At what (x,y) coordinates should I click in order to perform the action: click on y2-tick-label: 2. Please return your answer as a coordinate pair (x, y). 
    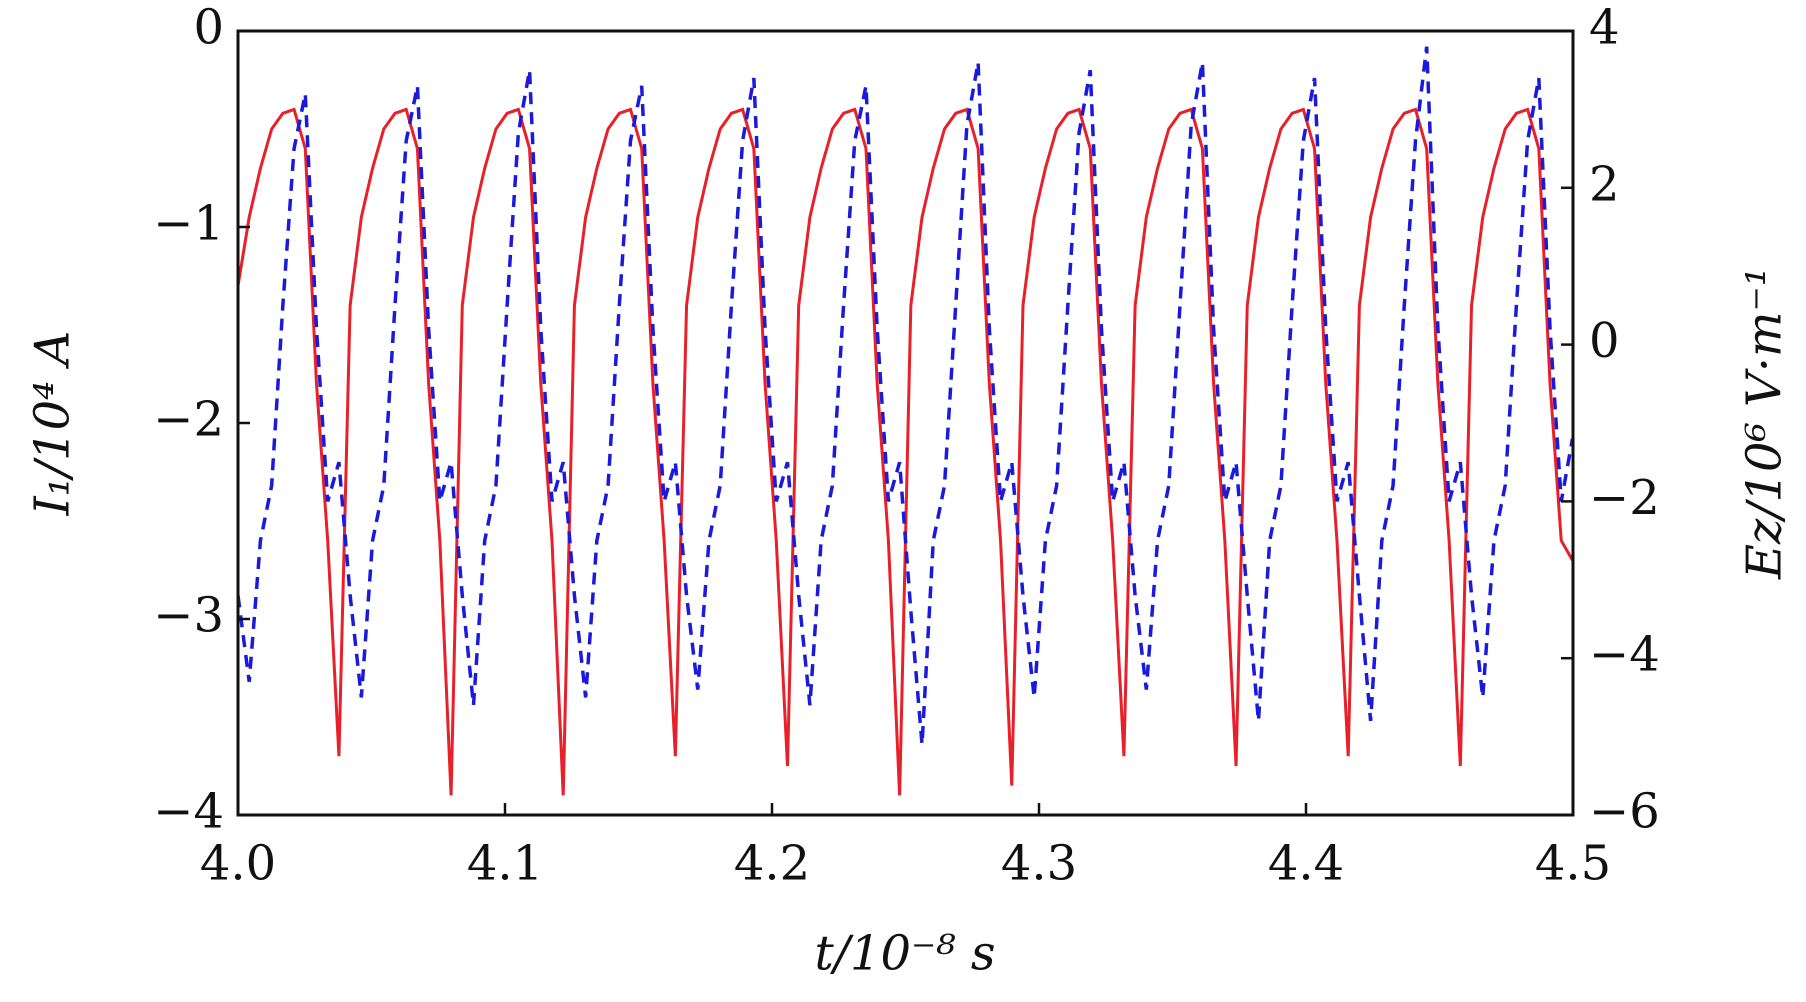
    Looking at the image, I should click on (1604, 184).